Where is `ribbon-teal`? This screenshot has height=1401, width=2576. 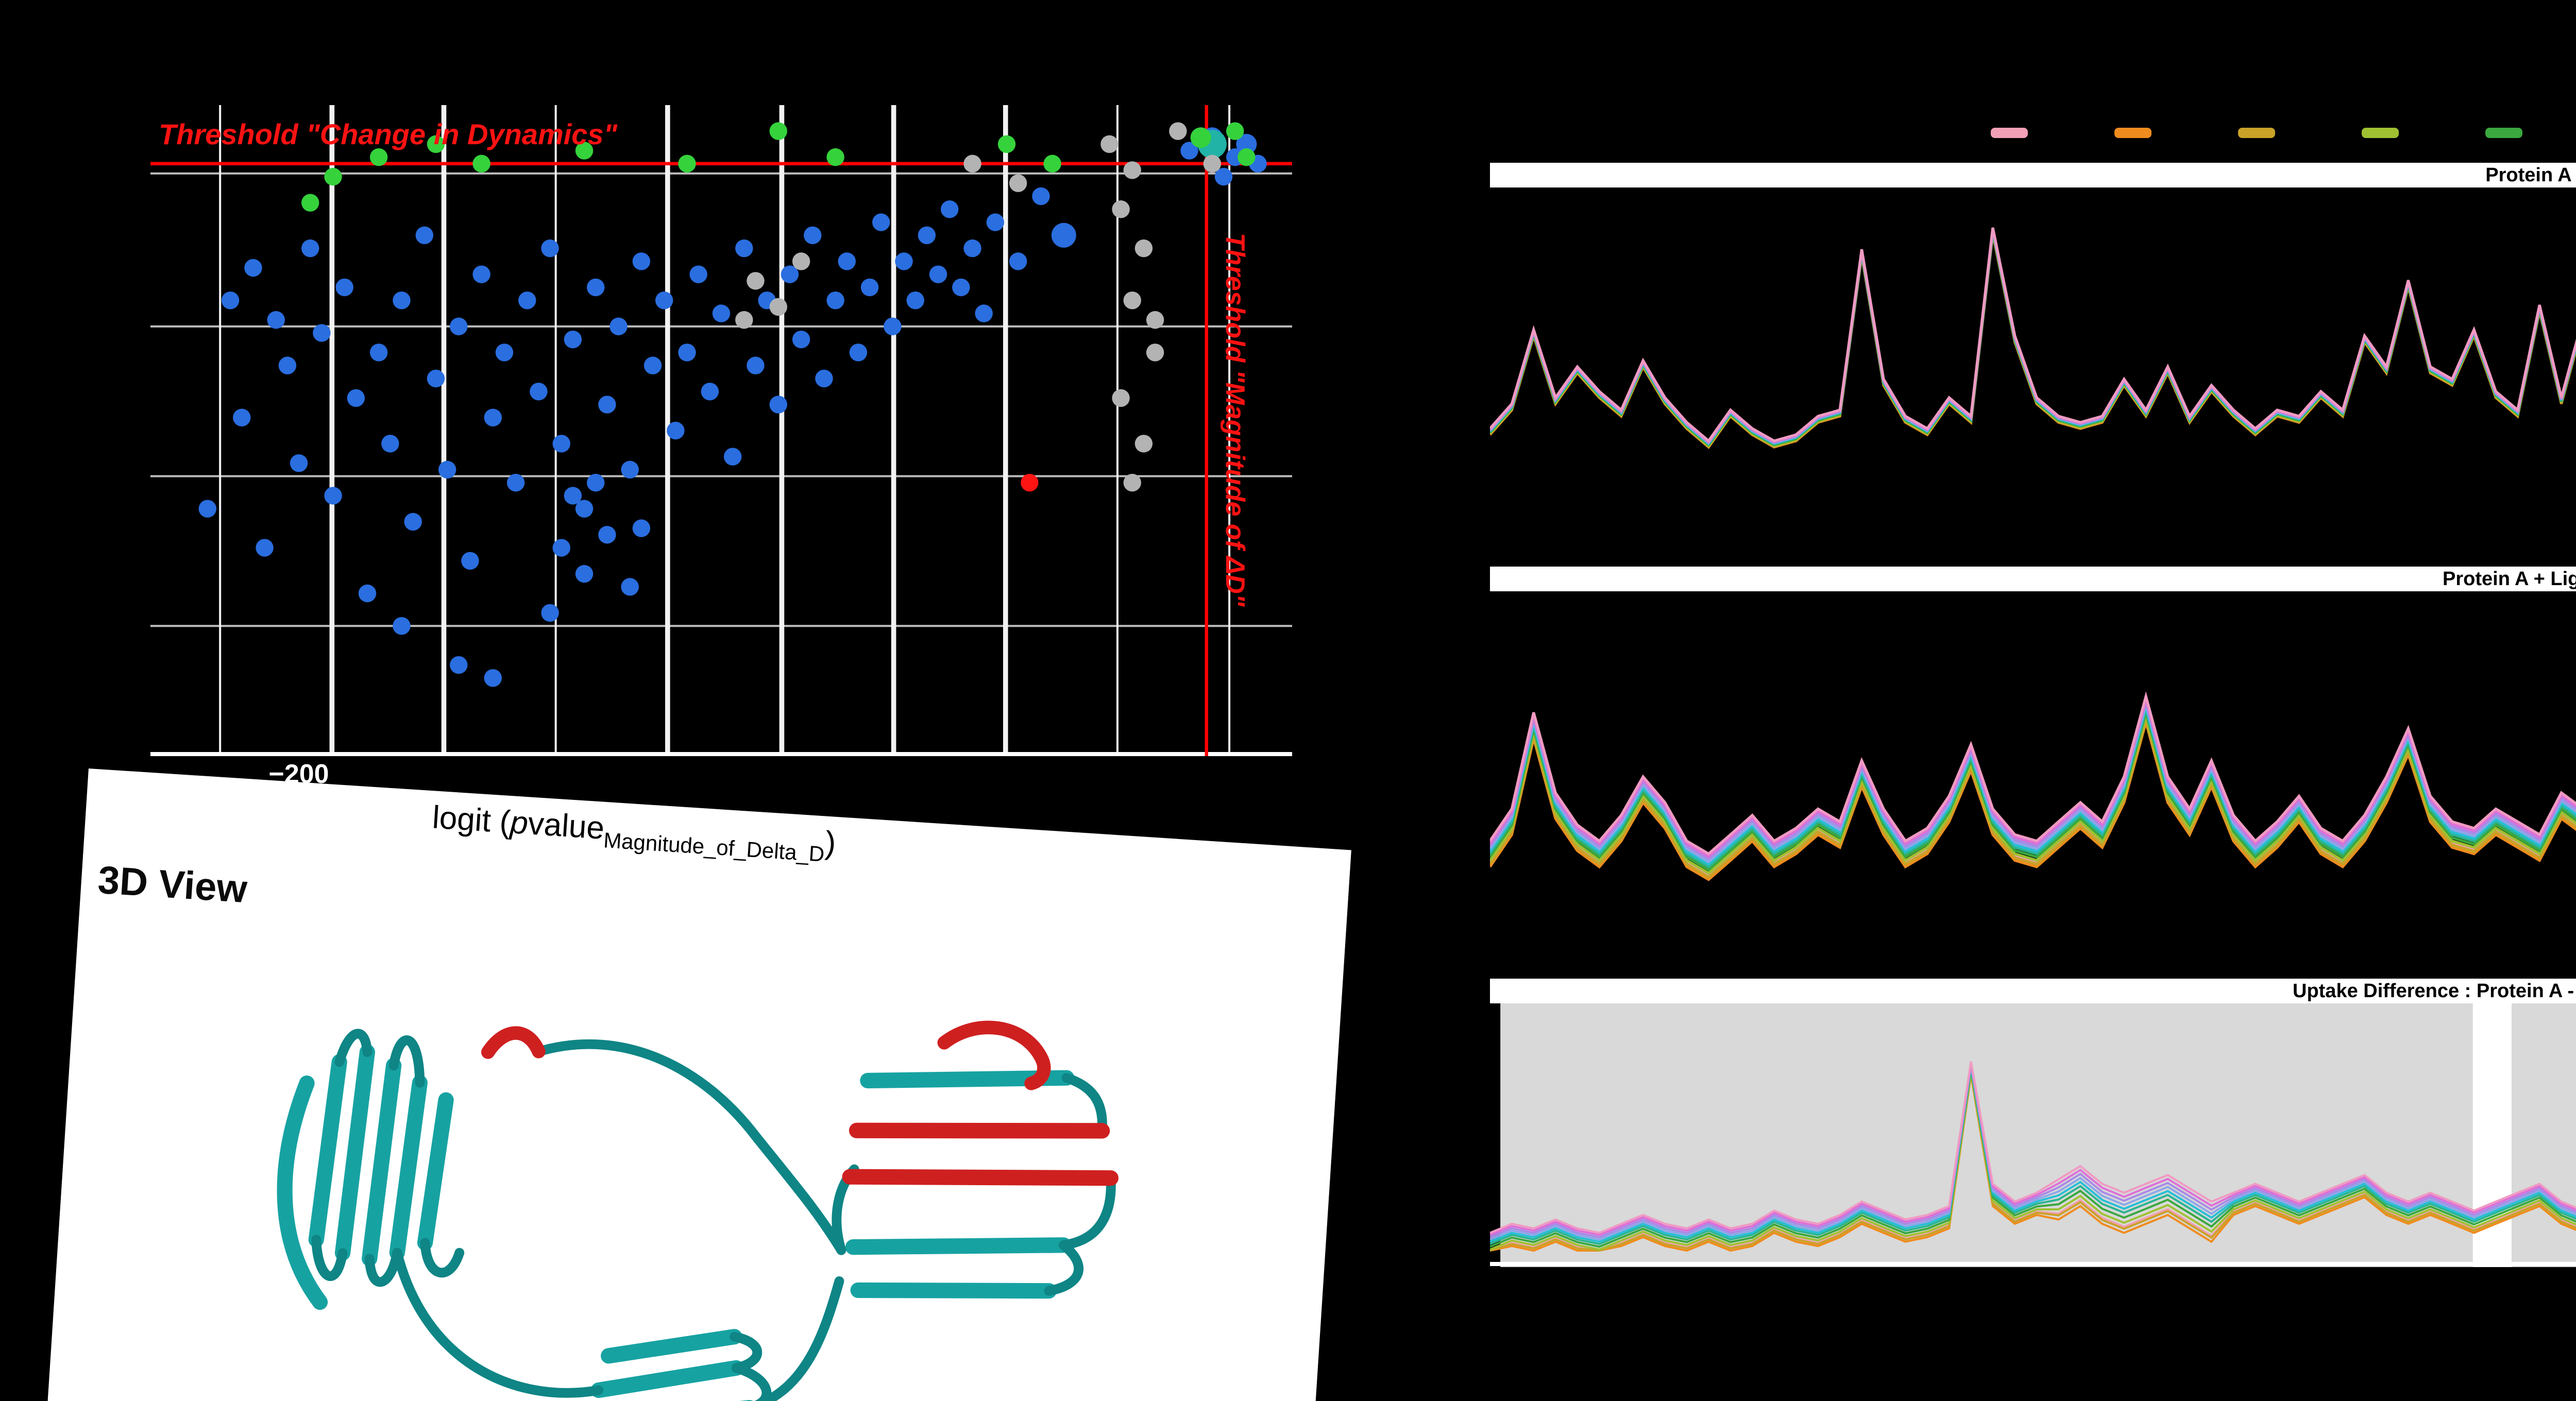
ribbon-teal is located at coordinates (676, 1222).